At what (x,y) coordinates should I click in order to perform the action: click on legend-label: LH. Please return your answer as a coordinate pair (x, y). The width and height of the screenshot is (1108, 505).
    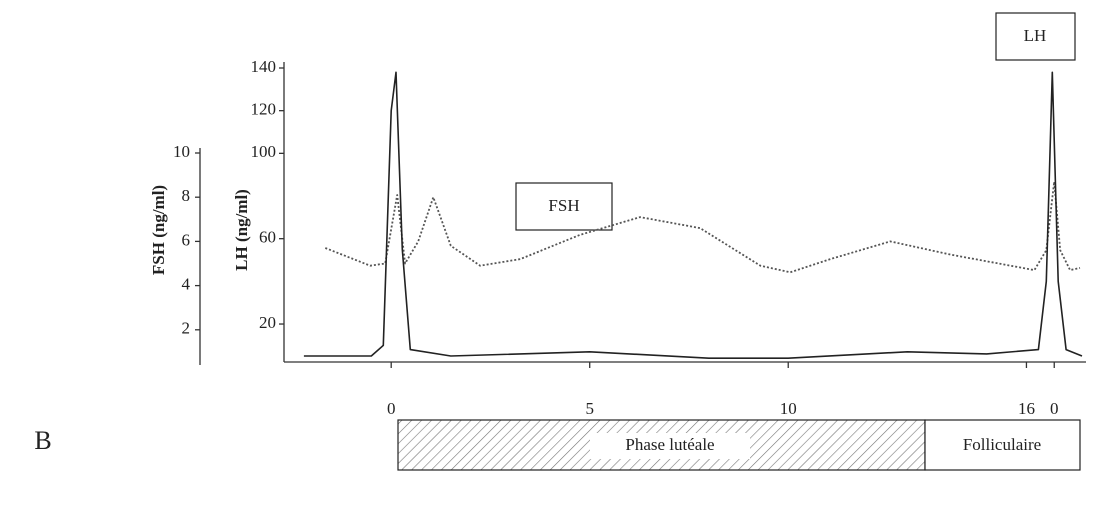
    Looking at the image, I should click on (1035, 35).